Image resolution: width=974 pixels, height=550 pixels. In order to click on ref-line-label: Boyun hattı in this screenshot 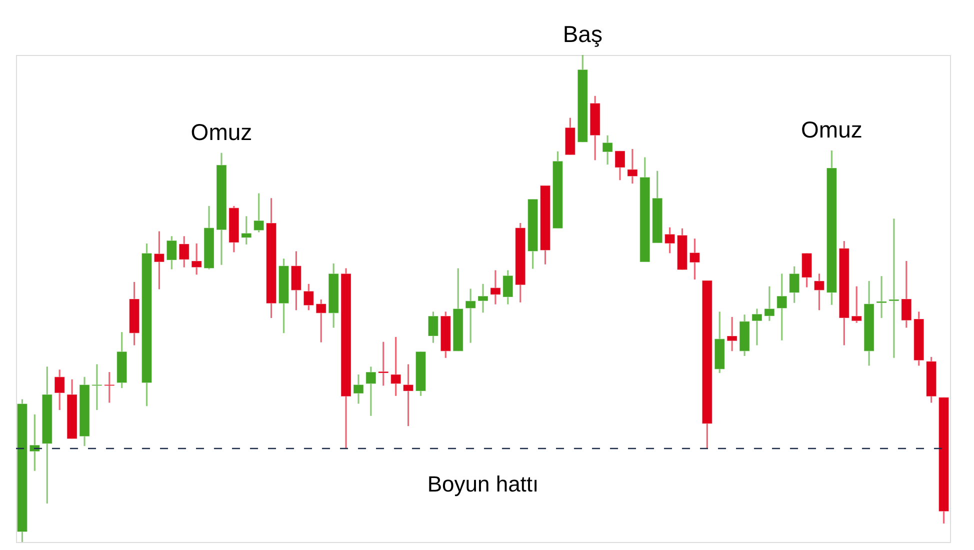, I will do `click(483, 483)`.